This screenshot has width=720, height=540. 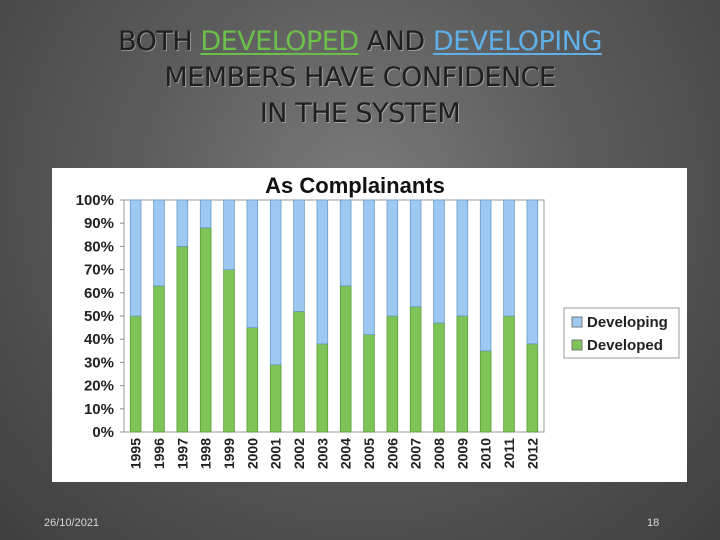 I want to click on legend-label: Developing, so click(x=627, y=322).